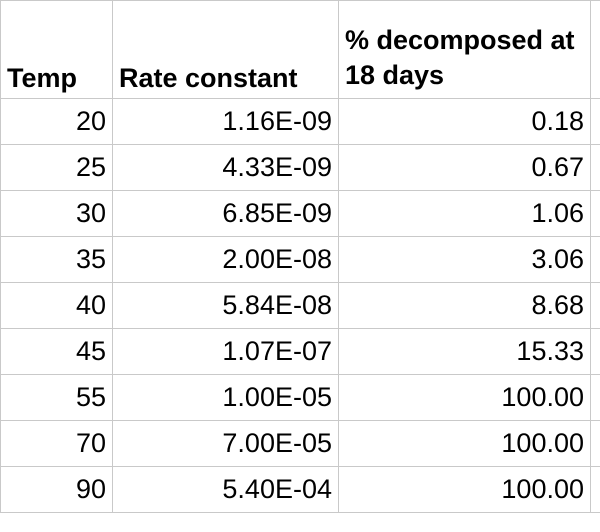 The image size is (600, 532). Describe the element at coordinates (225, 213) in the screenshot. I see `cell-rate-constant: 6.85E-09` at that location.